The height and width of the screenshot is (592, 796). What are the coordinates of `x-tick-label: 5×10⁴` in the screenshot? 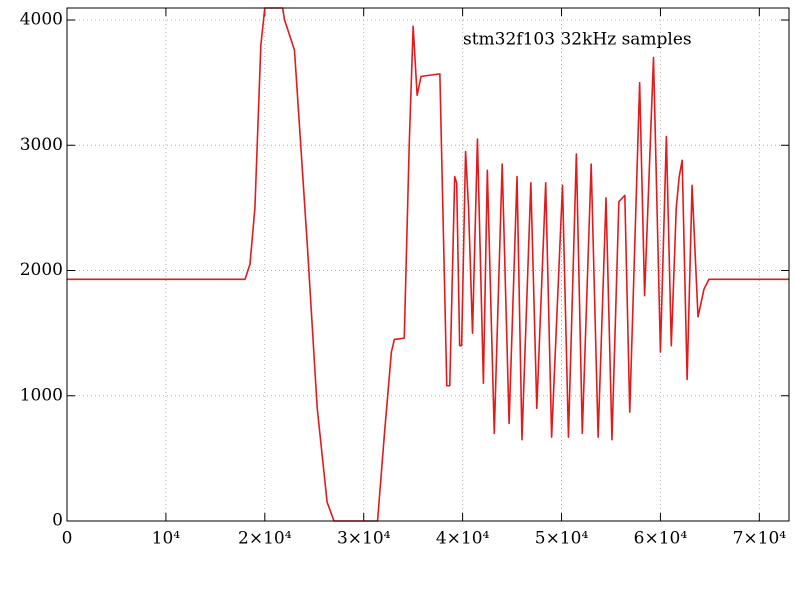 It's located at (562, 539).